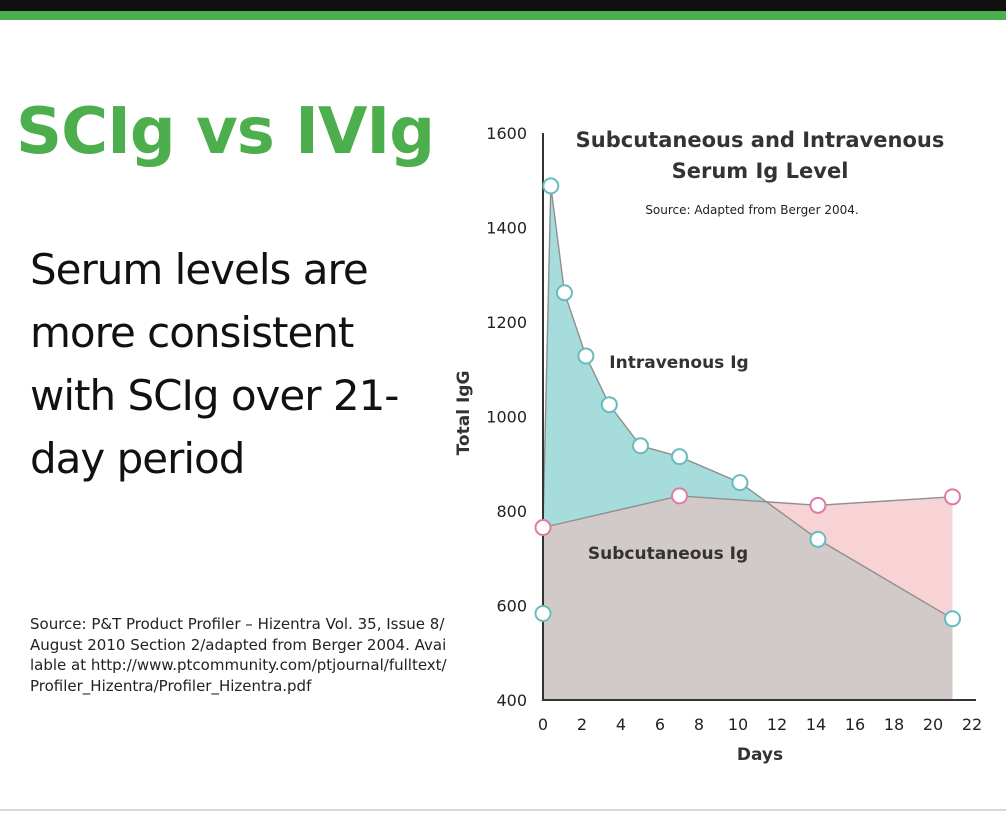 This screenshot has height=813, width=1006. Describe the element at coordinates (972, 724) in the screenshot. I see `x-tick-label: 22` at that location.